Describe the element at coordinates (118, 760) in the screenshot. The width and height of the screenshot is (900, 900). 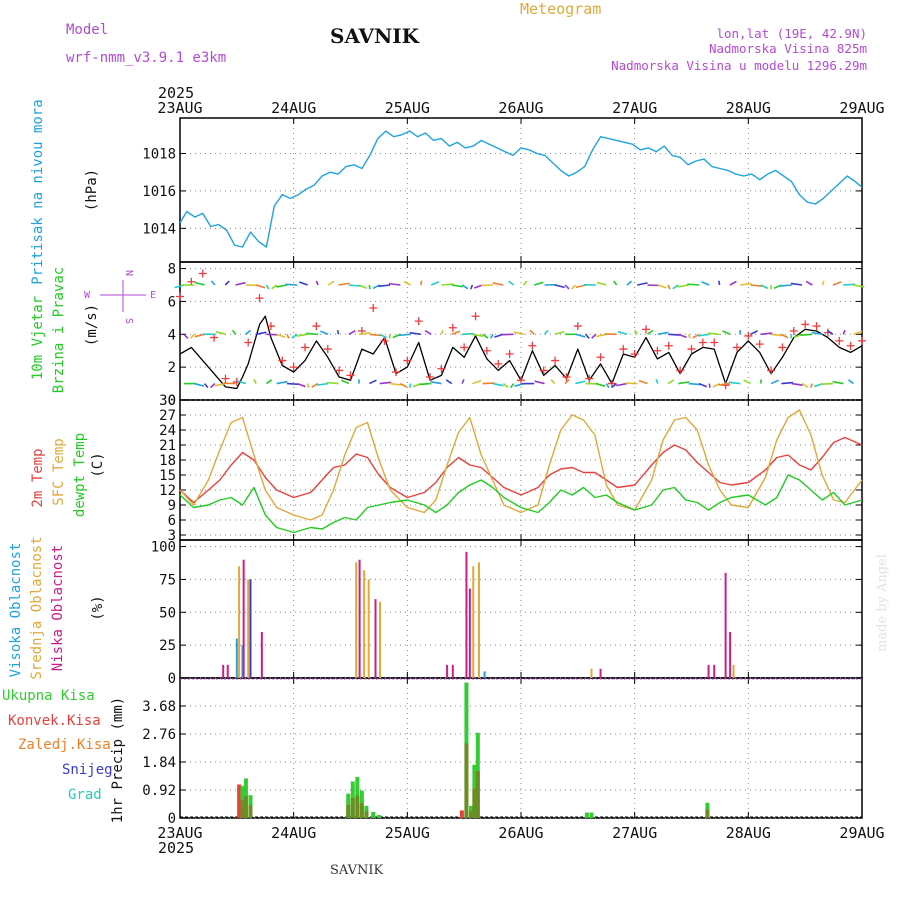
I see `precip-ylabel: 1hr Precip (mm)` at that location.